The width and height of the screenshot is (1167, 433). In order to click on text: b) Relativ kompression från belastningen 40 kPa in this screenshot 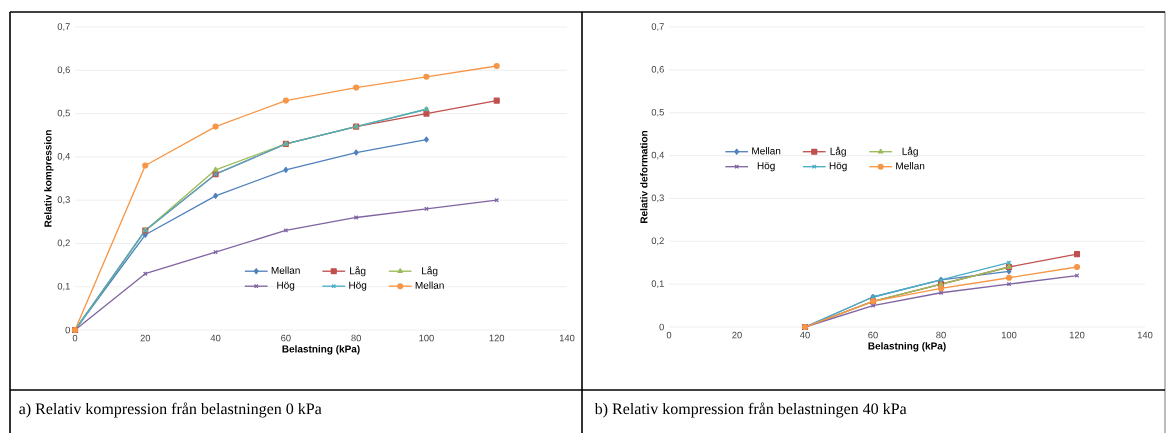, I will do `click(750, 410)`.